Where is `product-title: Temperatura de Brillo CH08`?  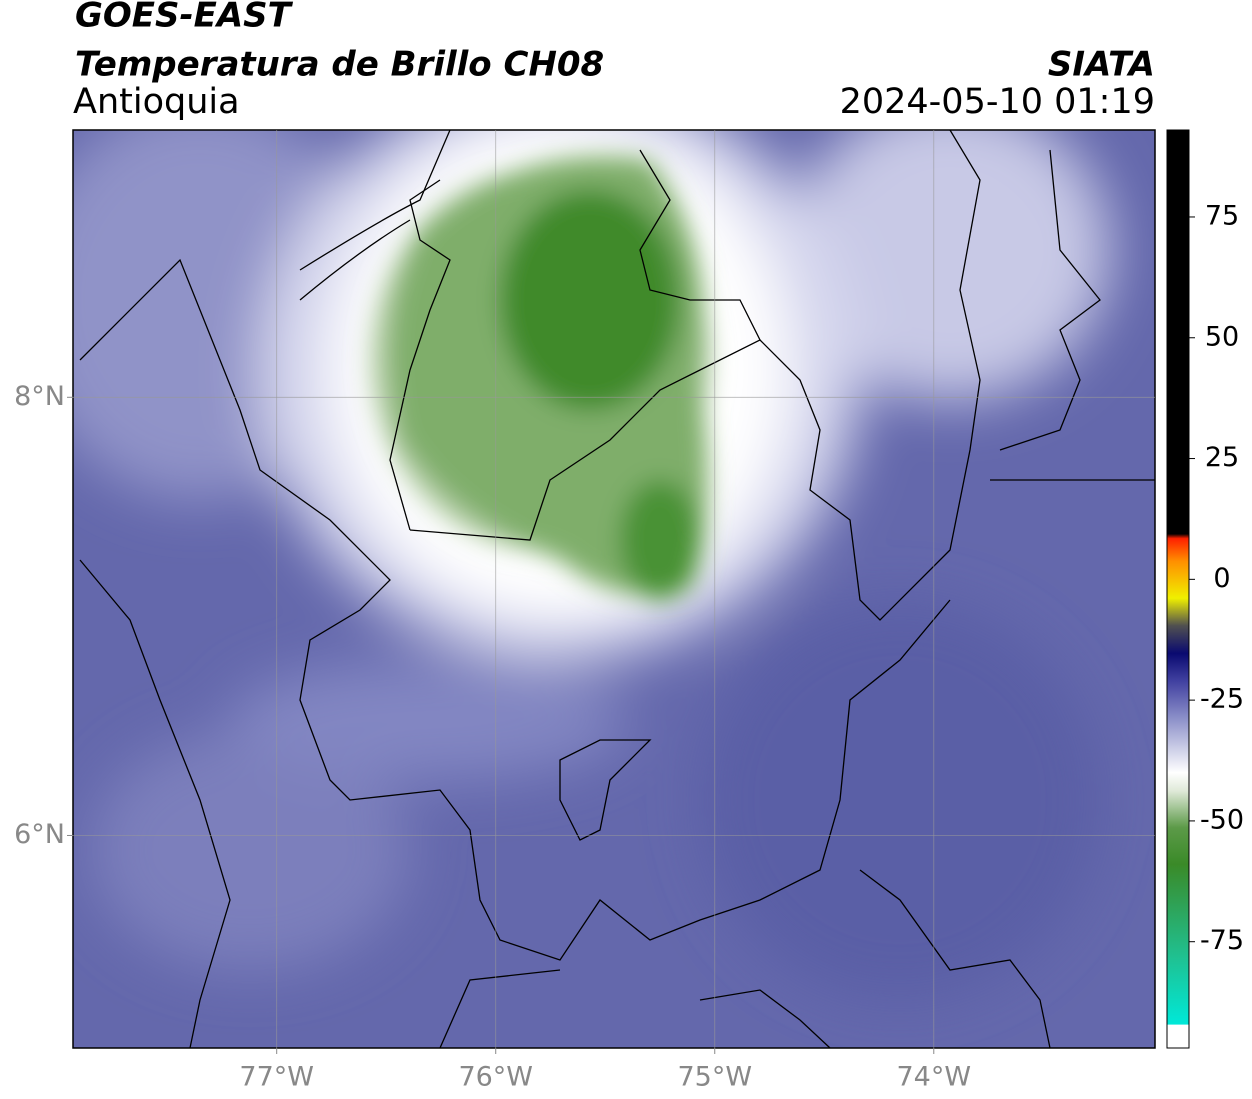
product-title: Temperatura de Brillo CH08 is located at coordinates (339, 65).